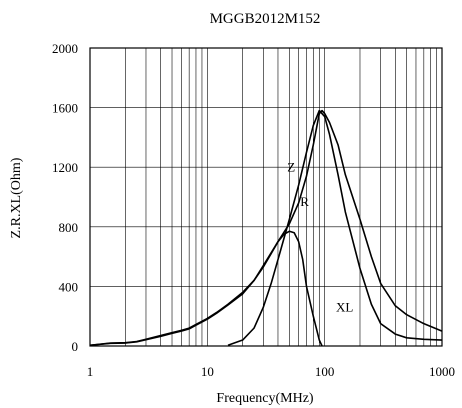  Describe the element at coordinates (325, 371) in the screenshot. I see `x-tick-label: 100` at that location.